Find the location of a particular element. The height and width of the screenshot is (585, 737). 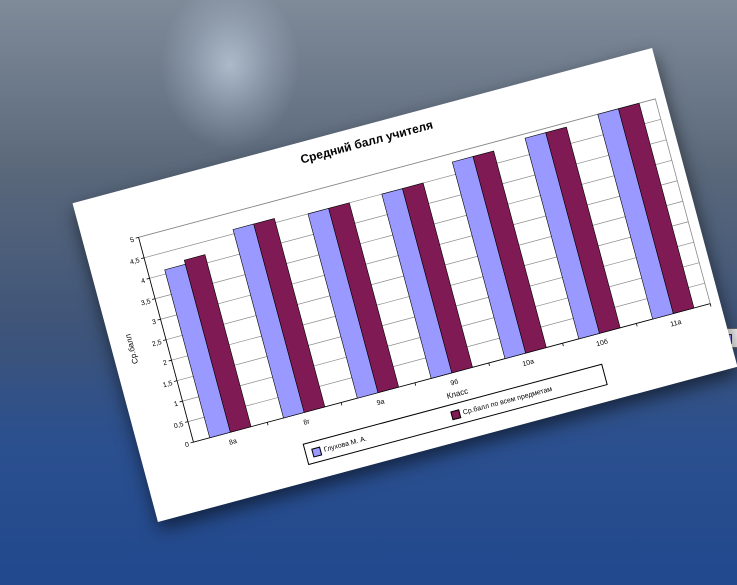

x-tick-label: 9б is located at coordinates (455, 383).